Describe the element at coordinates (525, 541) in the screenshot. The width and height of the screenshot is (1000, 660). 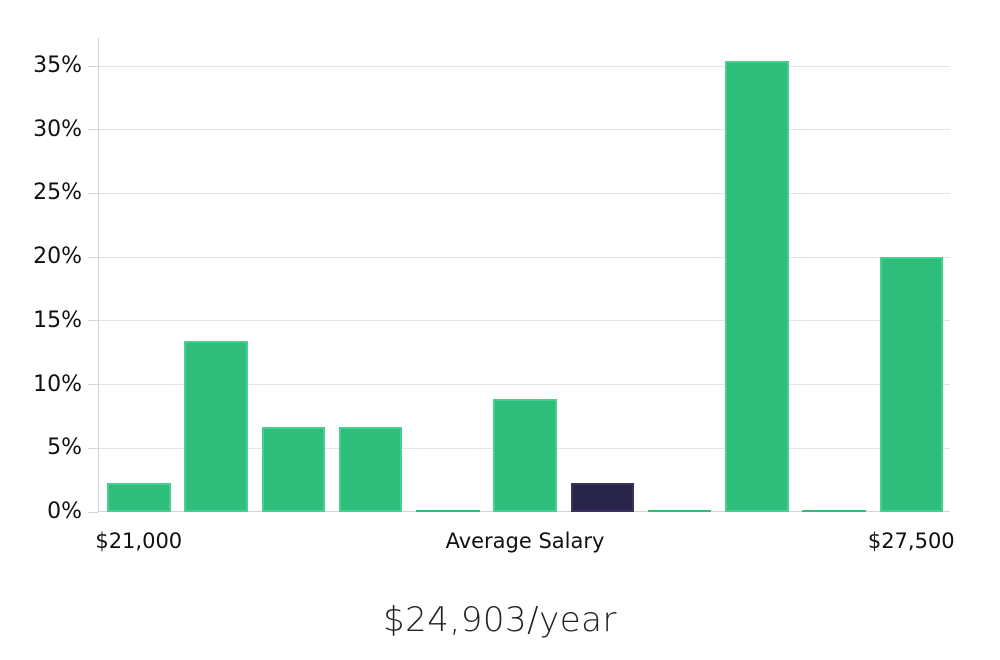
I see `x-axis-tick-label: Average Salary` at that location.